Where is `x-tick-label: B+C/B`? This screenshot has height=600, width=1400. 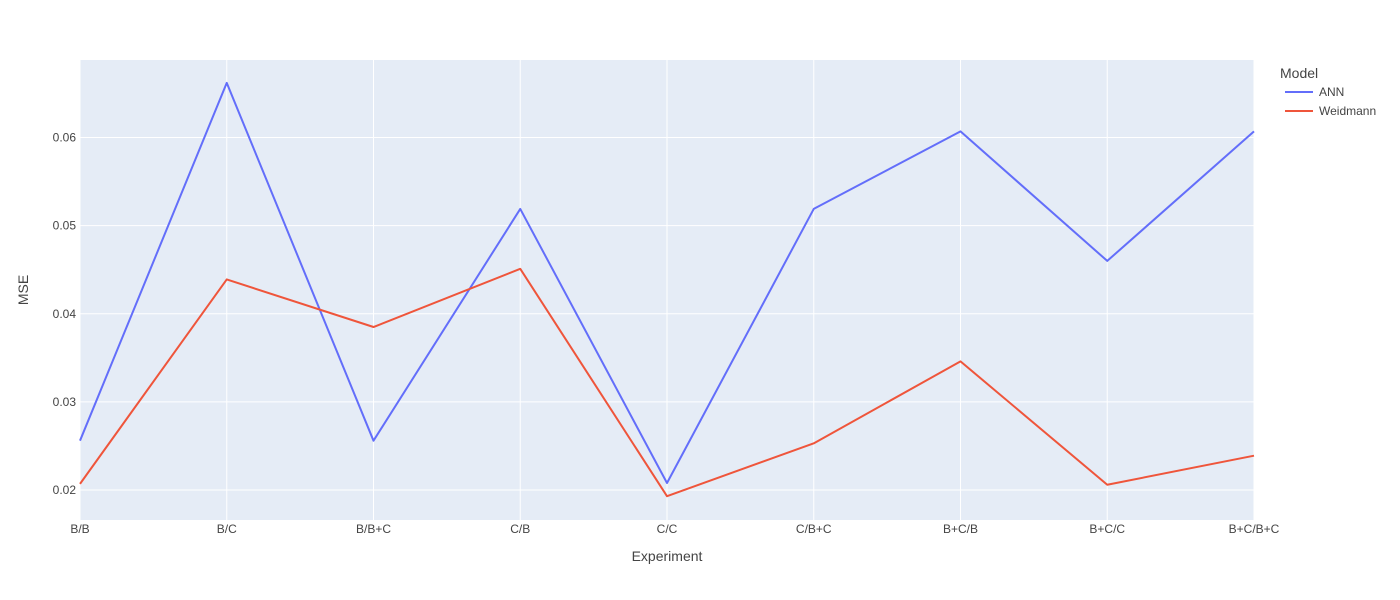 x-tick-label: B+C/B is located at coordinates (960, 529).